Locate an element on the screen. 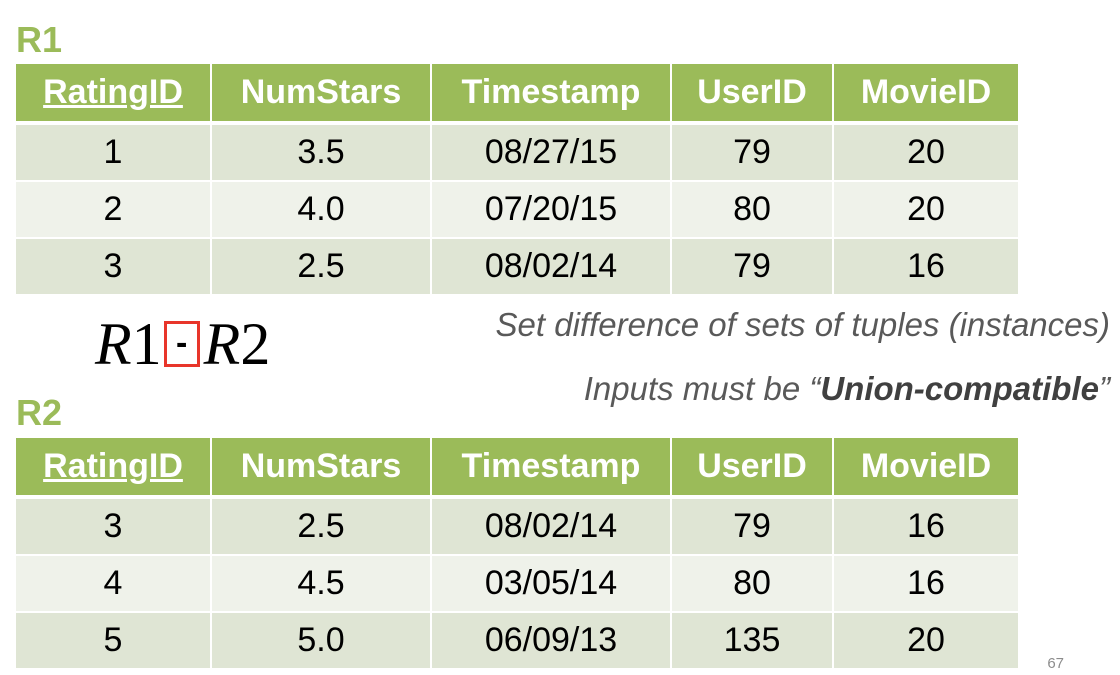 Image resolution: width=1120 pixels, height=675 pixels. formula-left-index: 1 is located at coordinates (146, 344).